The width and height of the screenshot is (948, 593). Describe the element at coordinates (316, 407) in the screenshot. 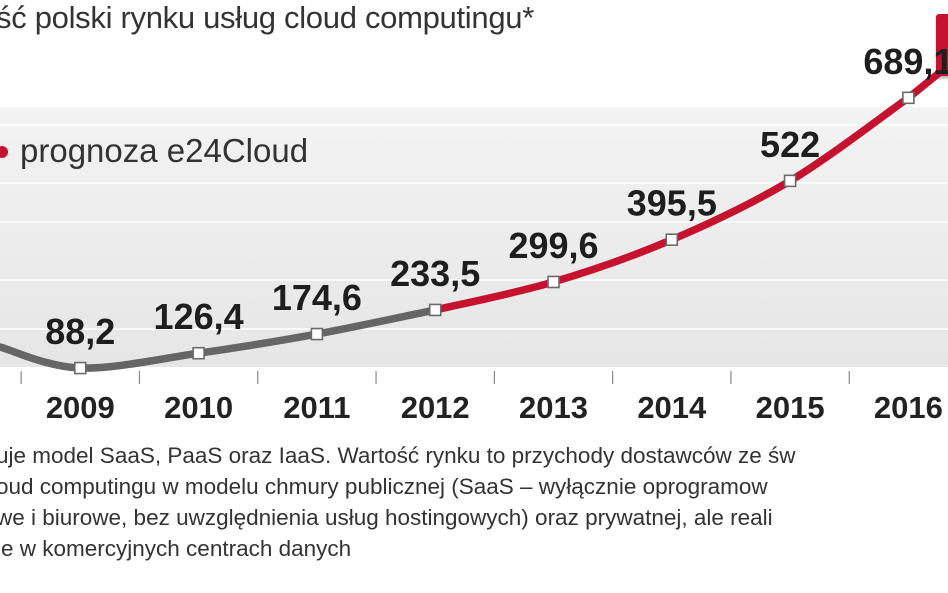

I see `x-tick-label: 2011` at that location.